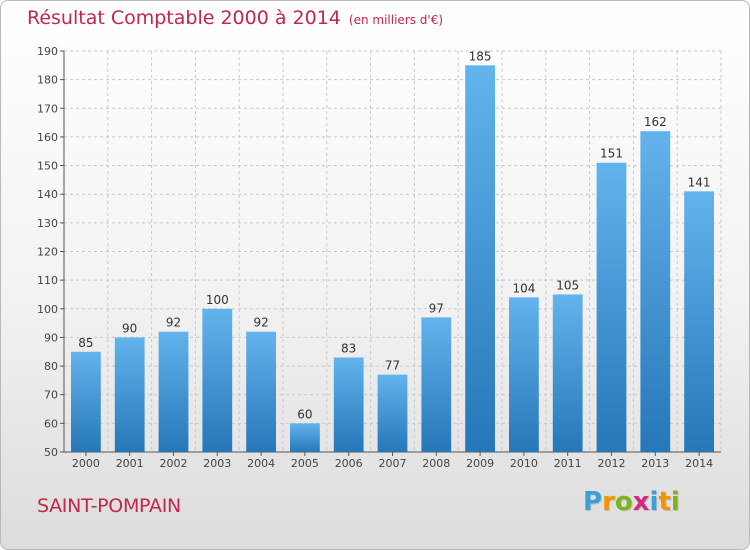 Image resolution: width=750 pixels, height=550 pixels. What do you see at coordinates (655, 122) in the screenshot?
I see `data-label: 162` at bounding box center [655, 122].